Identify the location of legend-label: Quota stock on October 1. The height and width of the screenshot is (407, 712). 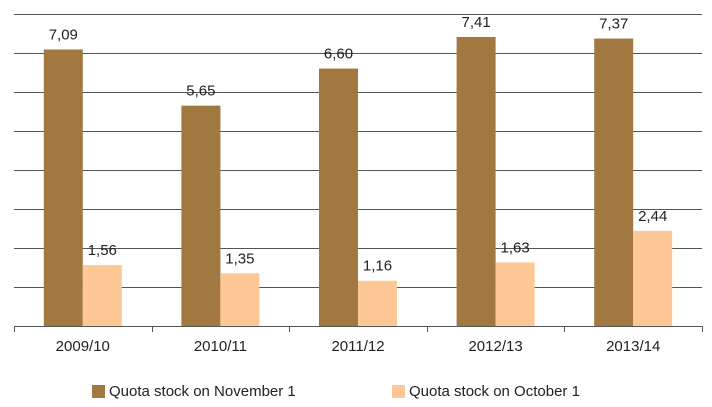
(494, 391).